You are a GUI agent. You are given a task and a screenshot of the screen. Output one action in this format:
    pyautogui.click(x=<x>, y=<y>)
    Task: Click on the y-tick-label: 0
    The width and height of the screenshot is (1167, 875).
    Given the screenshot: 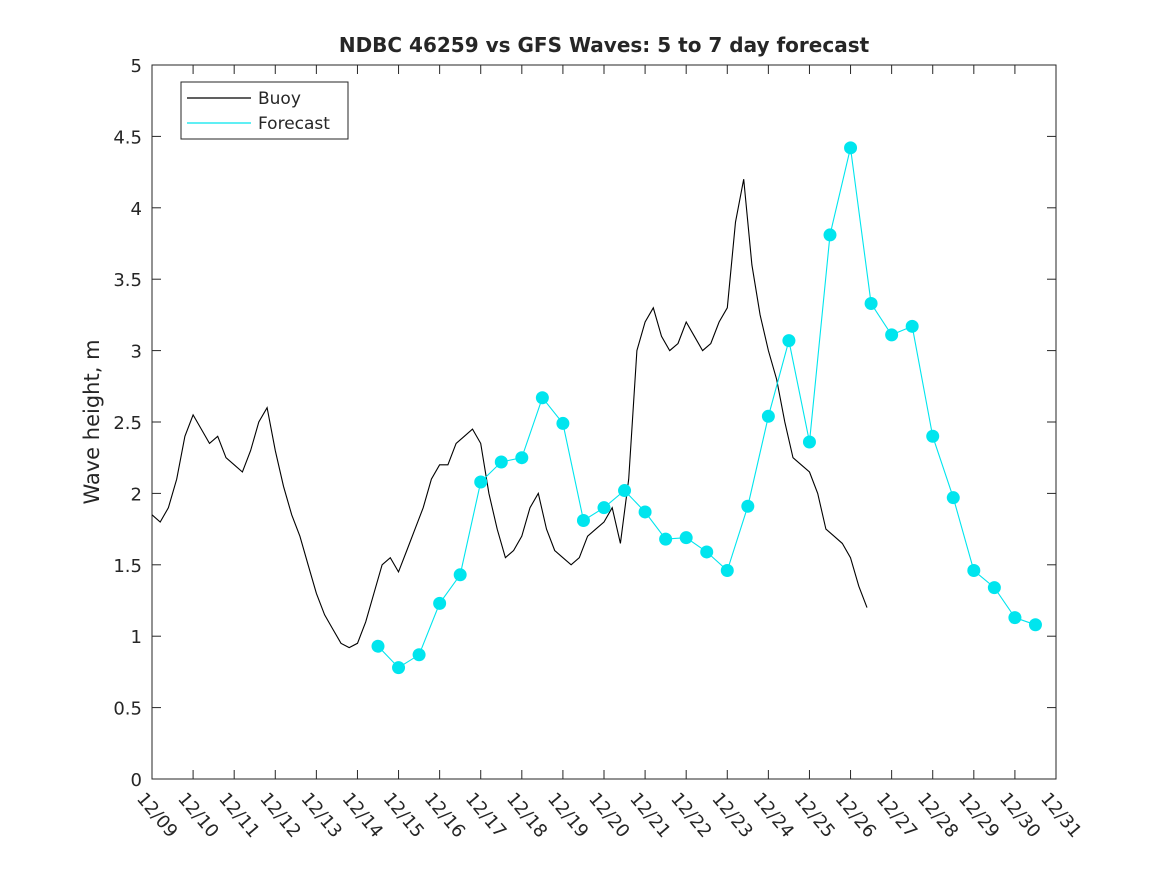 What is the action you would take?
    pyautogui.click(x=136, y=780)
    